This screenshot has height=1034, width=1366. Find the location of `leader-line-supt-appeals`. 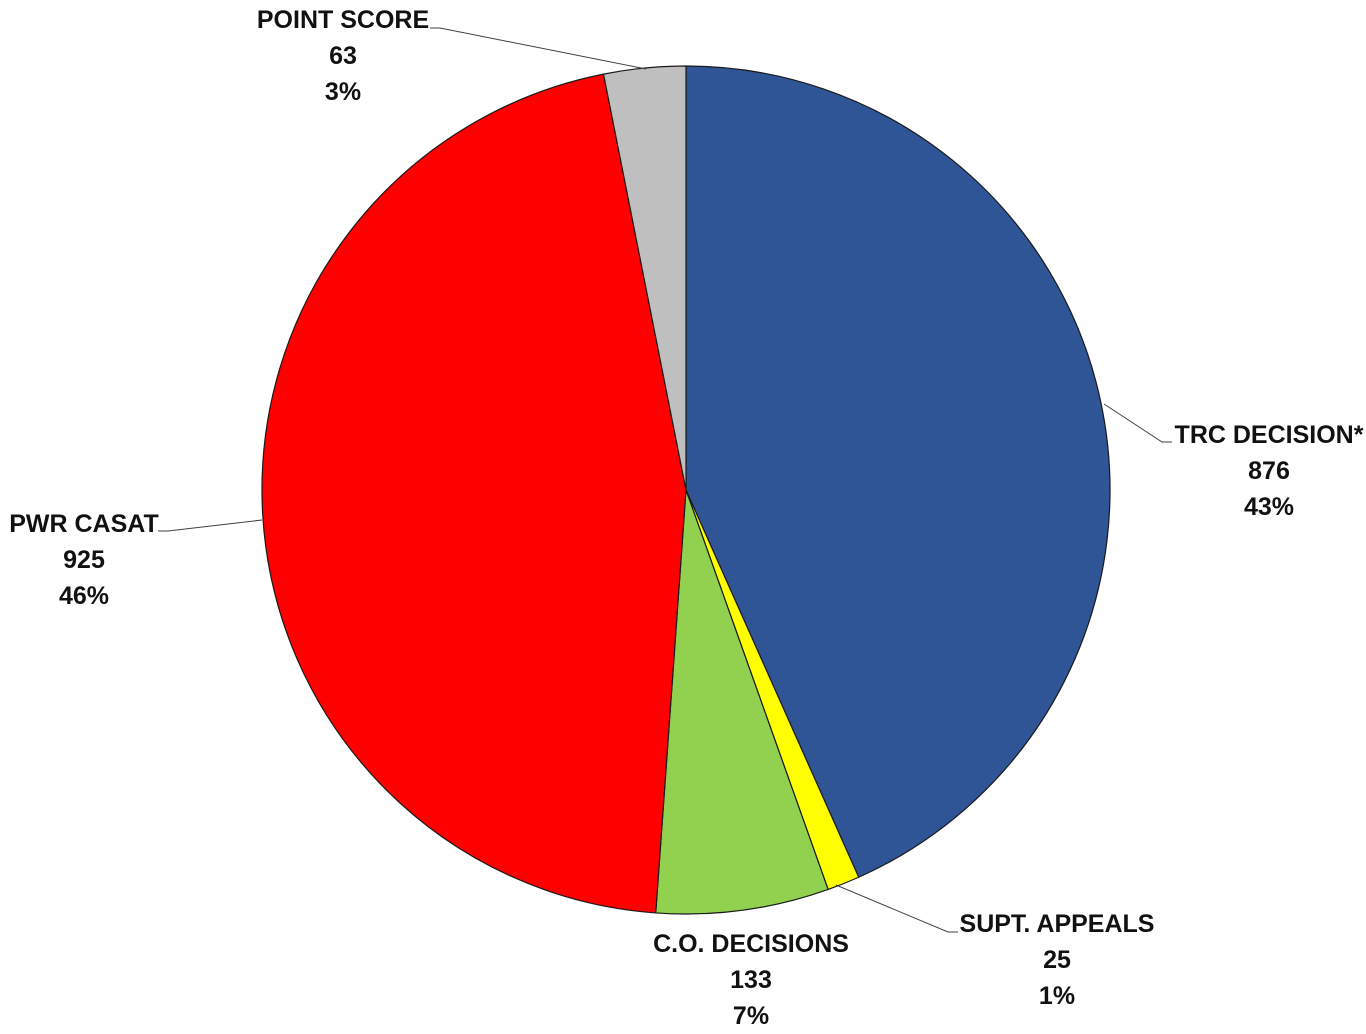

leader-line-supt-appeals is located at coordinates (897, 908).